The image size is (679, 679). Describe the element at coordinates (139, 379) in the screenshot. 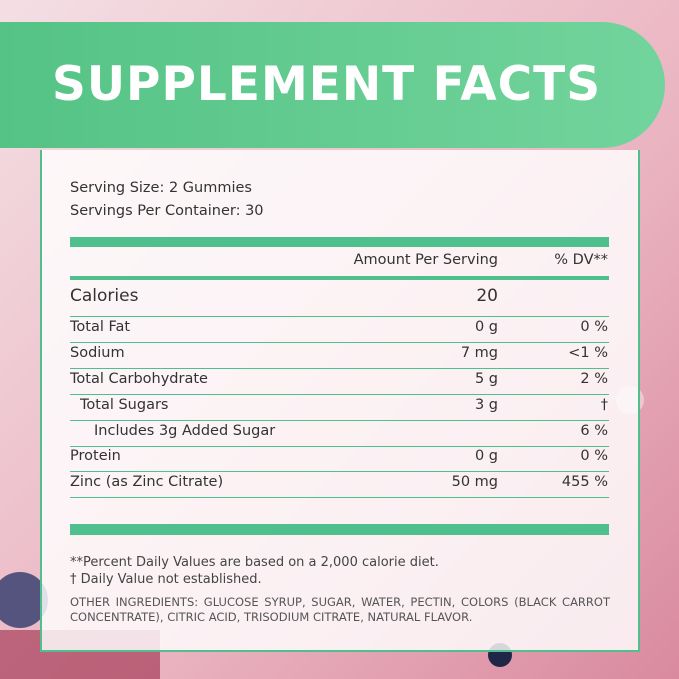

I see `row-name: Total Carbohydrate` at that location.